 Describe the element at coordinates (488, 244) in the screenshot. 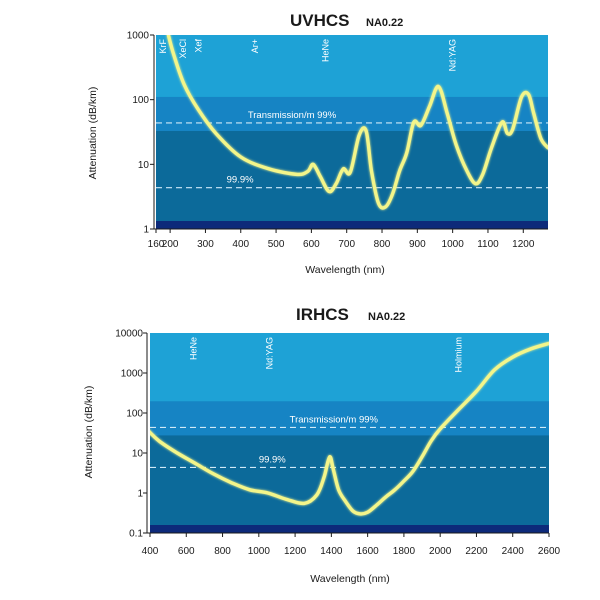

I see `x-tick-label: 1100` at that location.